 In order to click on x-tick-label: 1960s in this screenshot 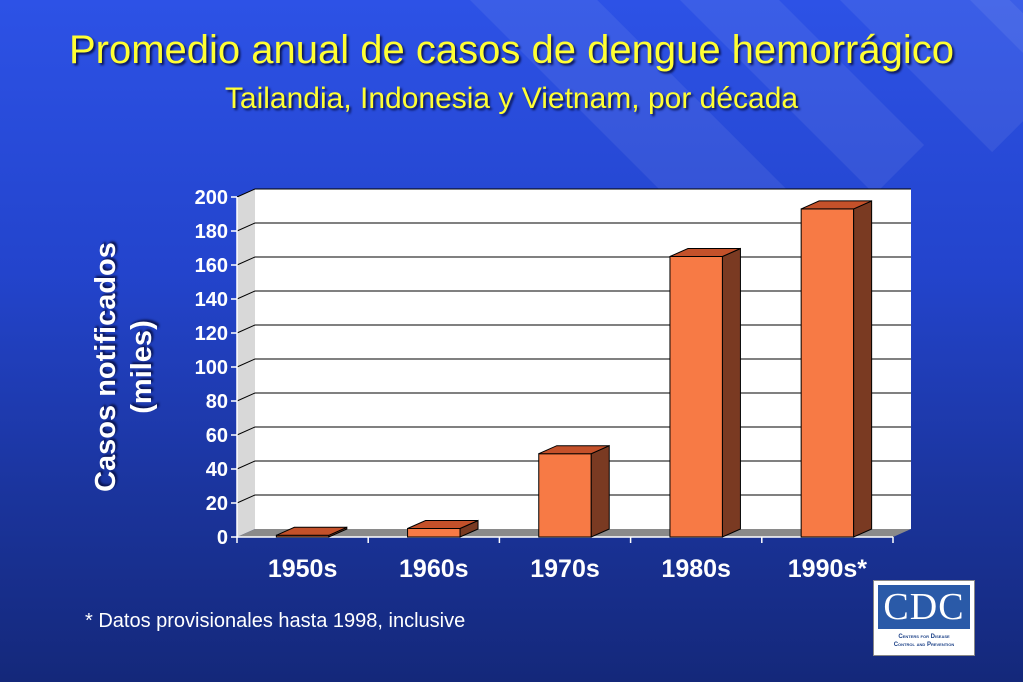, I will do `click(434, 569)`.